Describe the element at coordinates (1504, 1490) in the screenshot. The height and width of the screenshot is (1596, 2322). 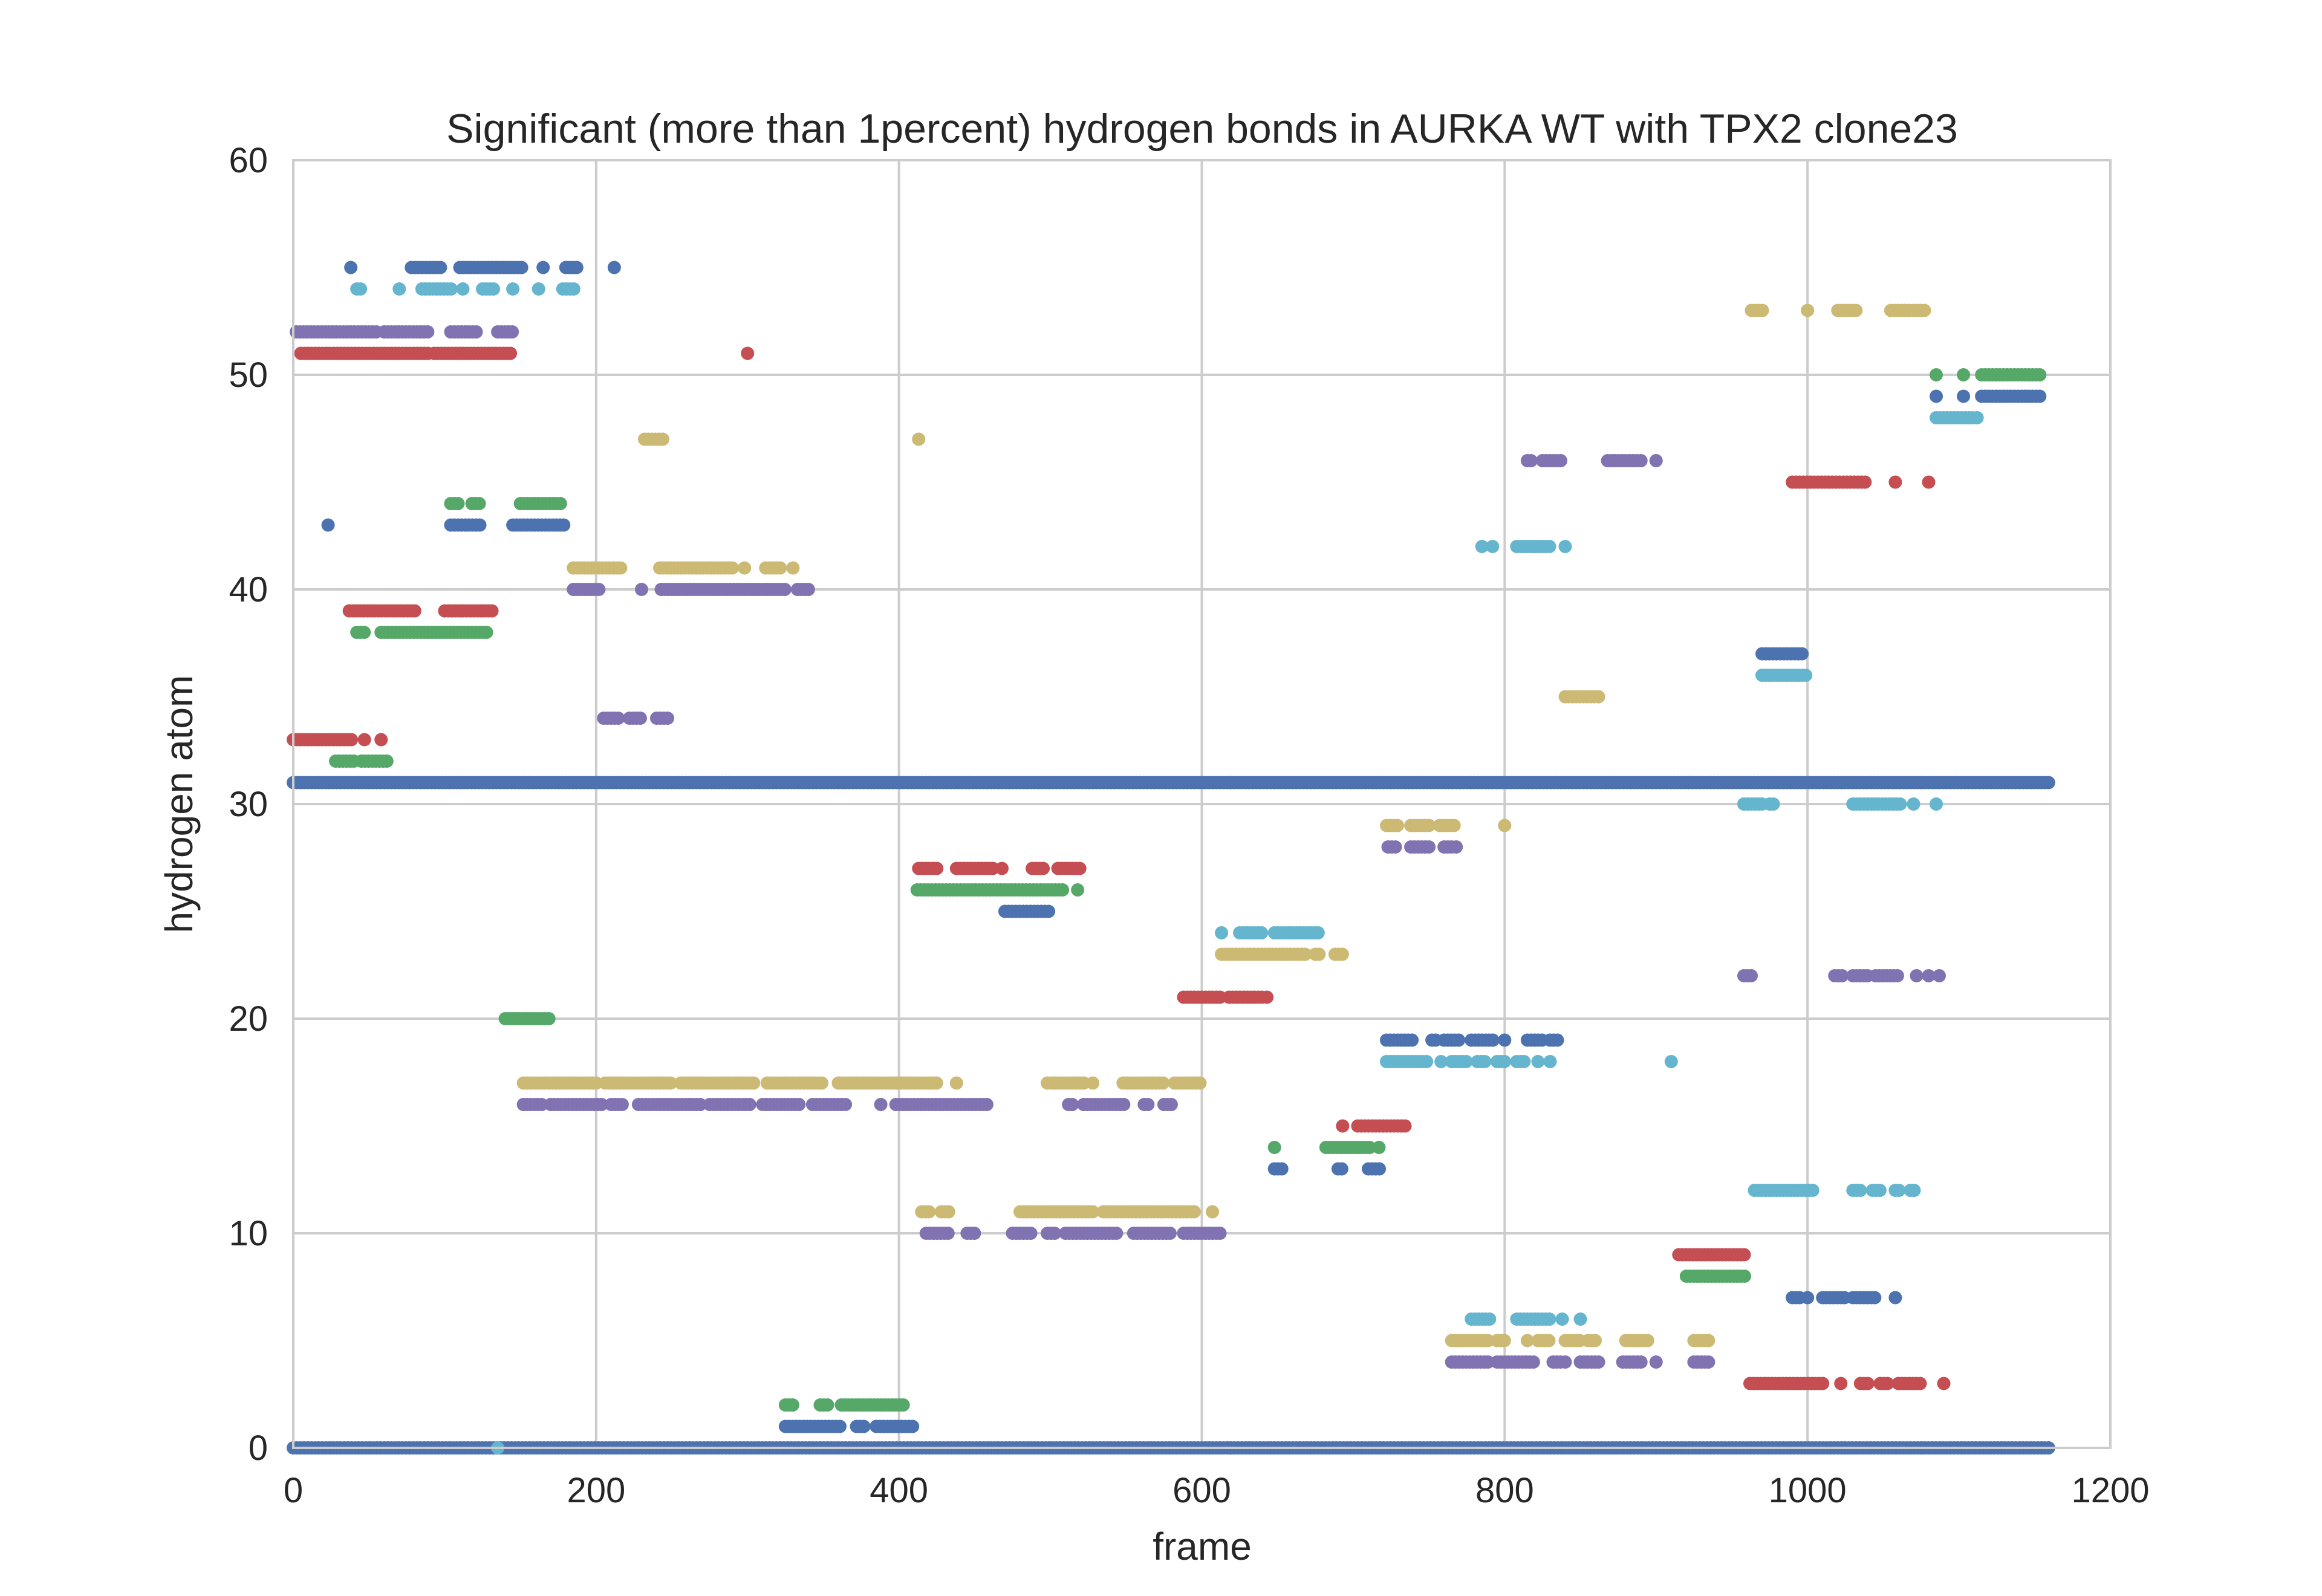
I see `x-tick-label: 800` at that location.